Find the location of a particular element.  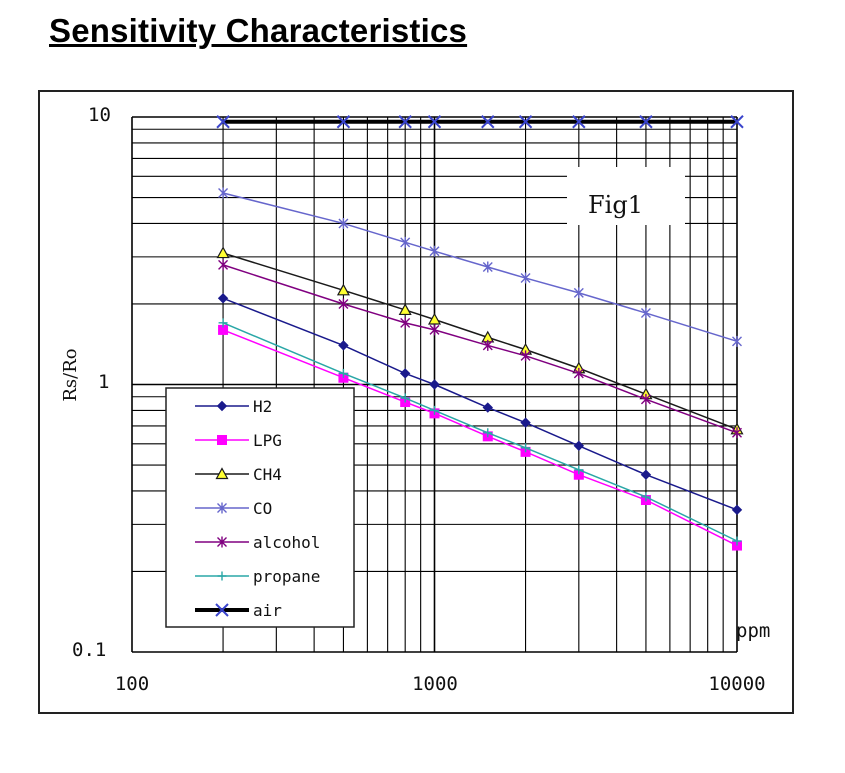

figure-label: Fig1 is located at coordinates (615, 205).